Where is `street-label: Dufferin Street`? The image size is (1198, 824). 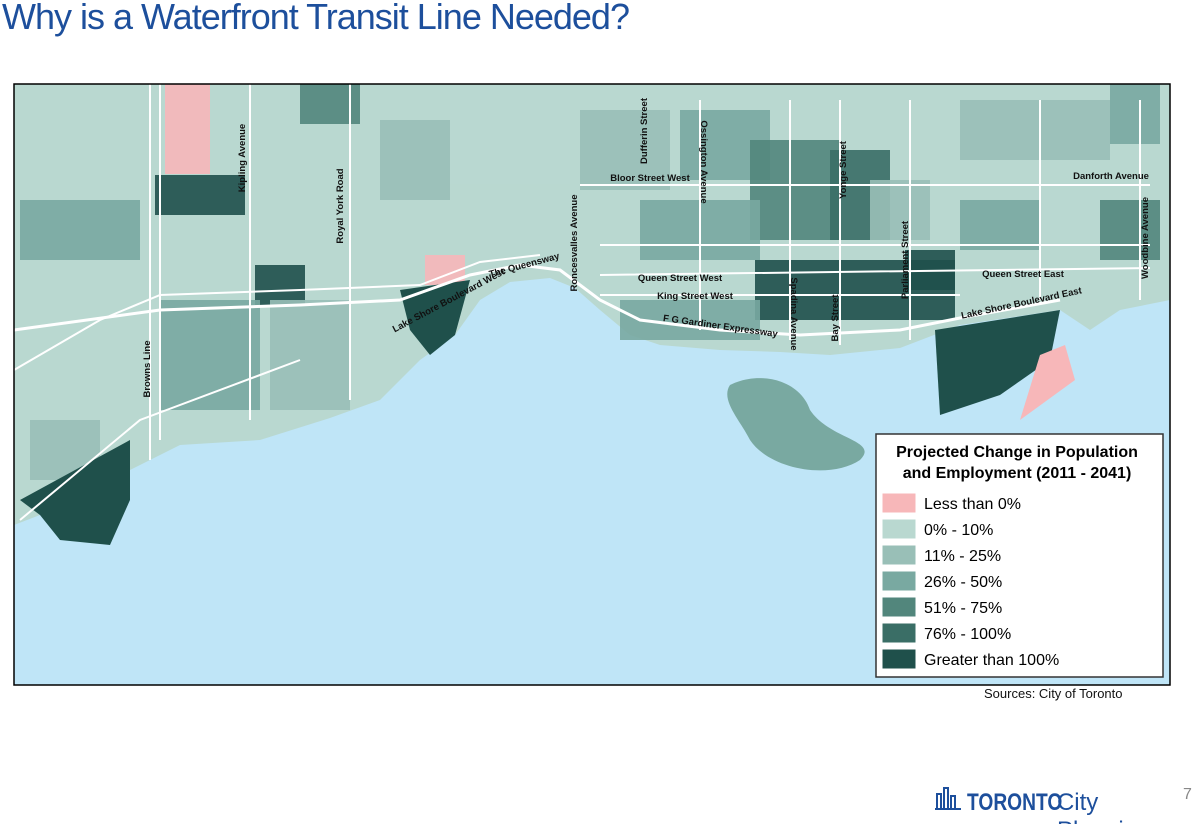 street-label: Dufferin Street is located at coordinates (644, 130).